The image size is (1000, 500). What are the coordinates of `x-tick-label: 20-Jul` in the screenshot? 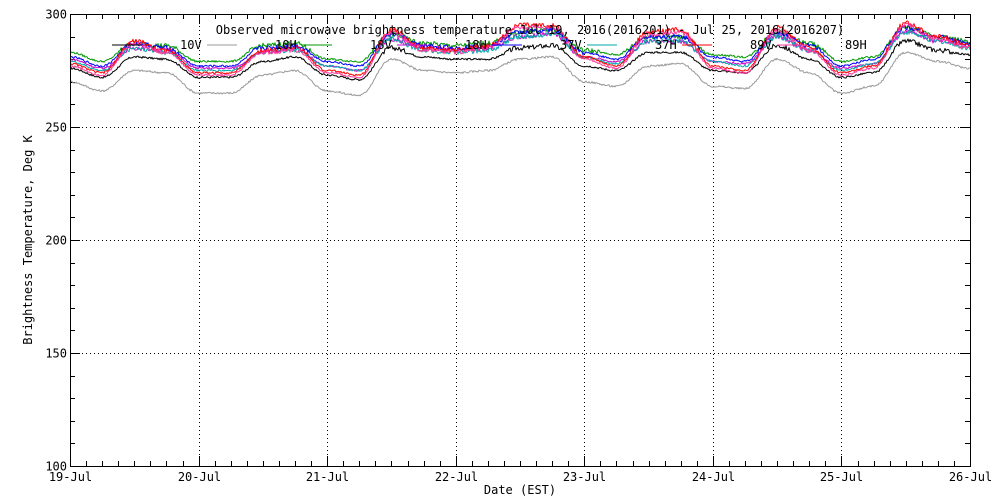 It's located at (199, 477).